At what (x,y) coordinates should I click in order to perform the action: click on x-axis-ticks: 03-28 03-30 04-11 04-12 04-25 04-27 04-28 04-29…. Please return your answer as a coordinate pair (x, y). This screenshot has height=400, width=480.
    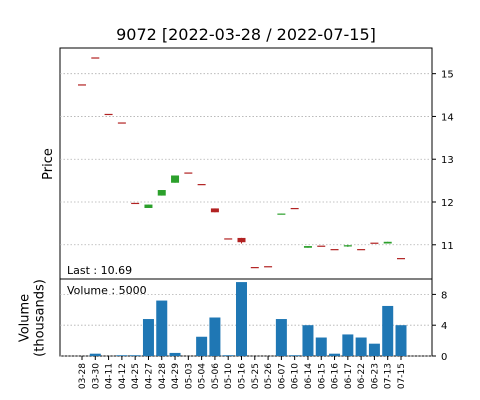
    Looking at the image, I should click on (242, 372).